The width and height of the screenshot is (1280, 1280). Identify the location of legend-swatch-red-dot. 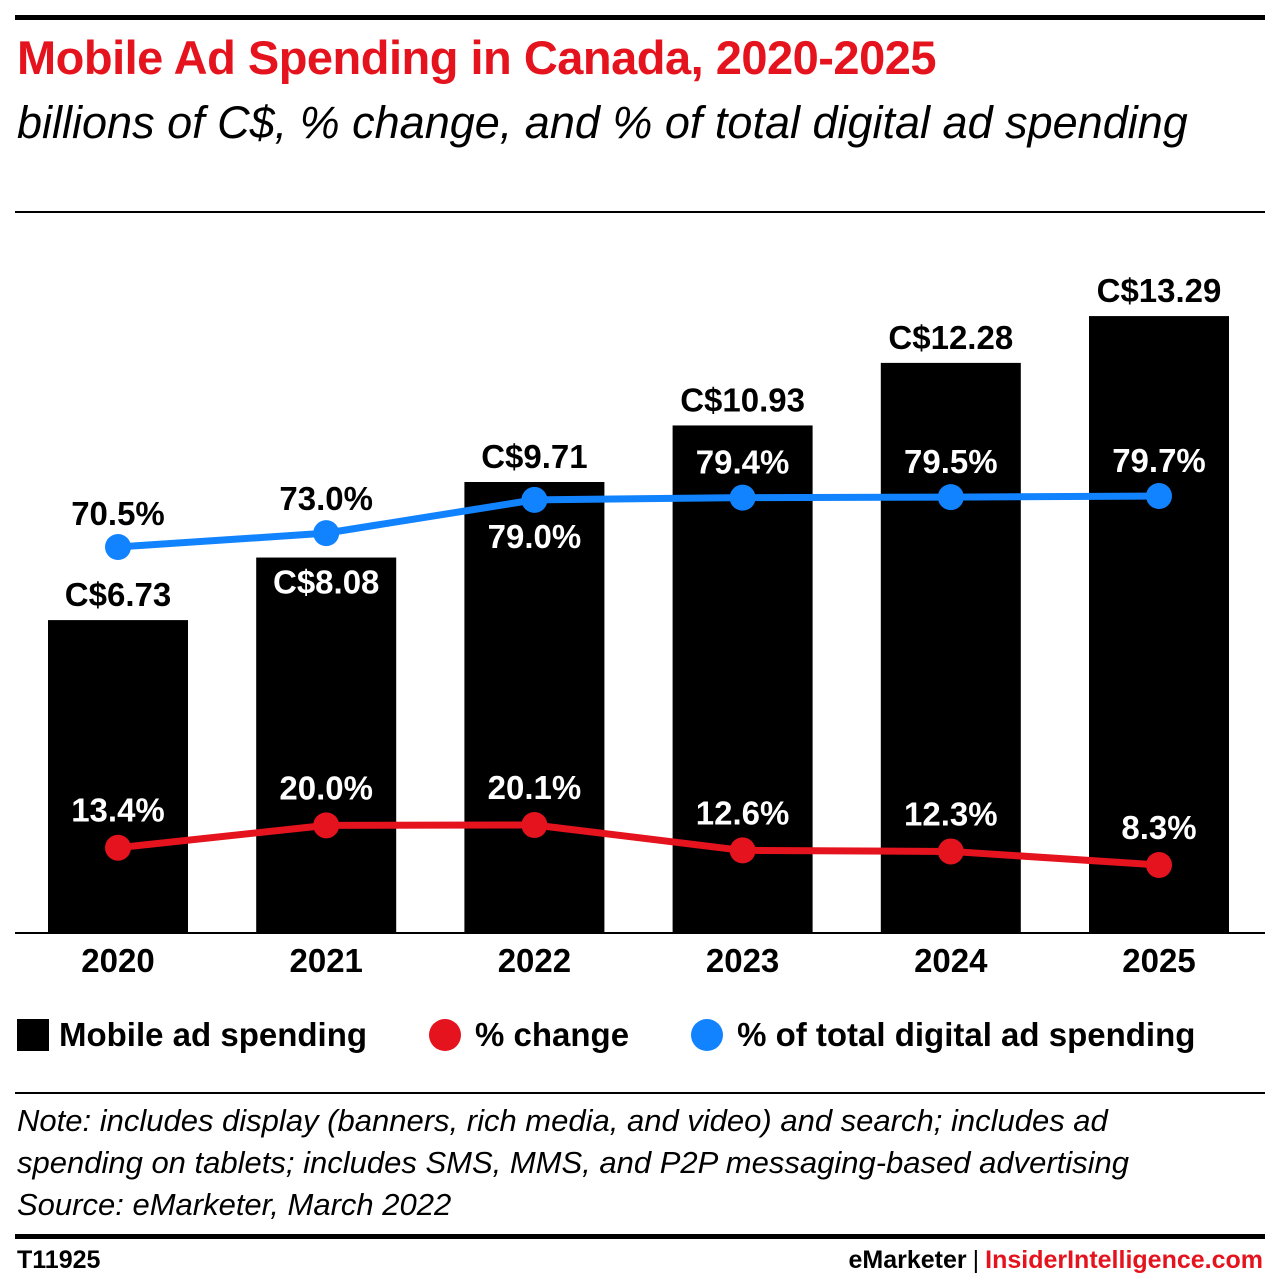
(445, 1035).